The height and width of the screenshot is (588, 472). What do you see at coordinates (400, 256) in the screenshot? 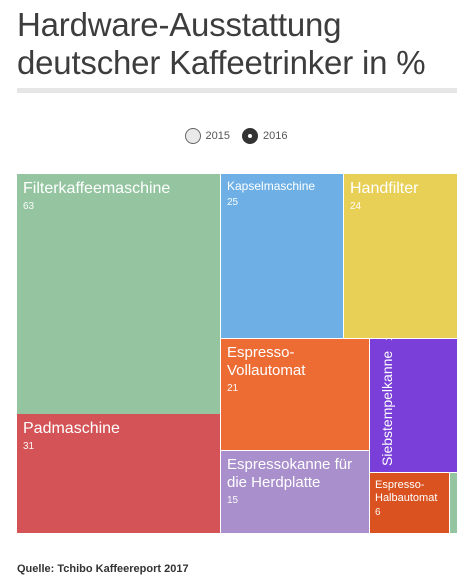
I see `treemap-tile: Handfilter 24` at bounding box center [400, 256].